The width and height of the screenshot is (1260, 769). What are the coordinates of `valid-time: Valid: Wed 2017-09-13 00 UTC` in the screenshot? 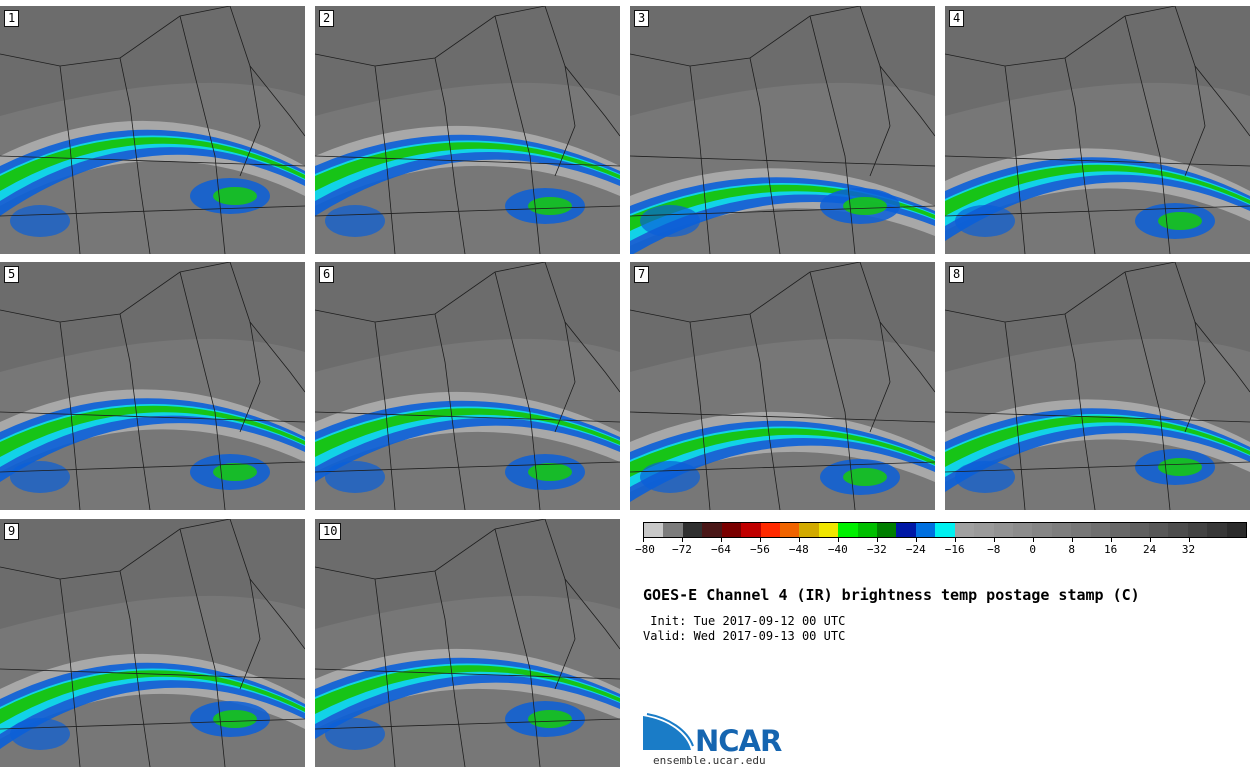 It's located at (744, 636).